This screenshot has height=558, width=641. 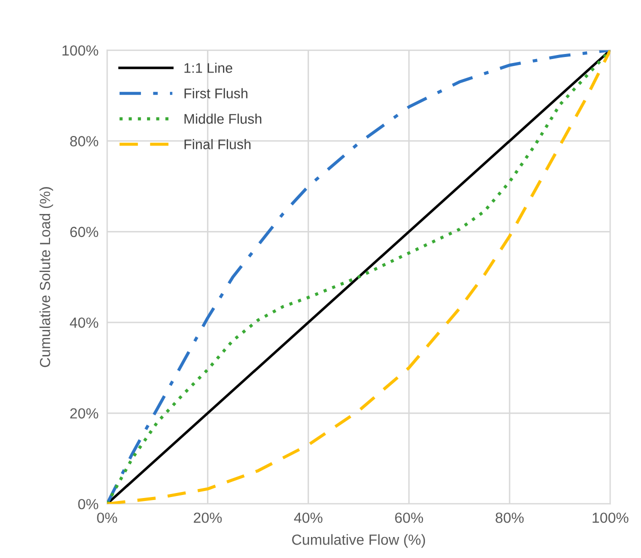 What do you see at coordinates (46, 277) in the screenshot?
I see `y-axis-title: Cumulative Solute Load (%)` at bounding box center [46, 277].